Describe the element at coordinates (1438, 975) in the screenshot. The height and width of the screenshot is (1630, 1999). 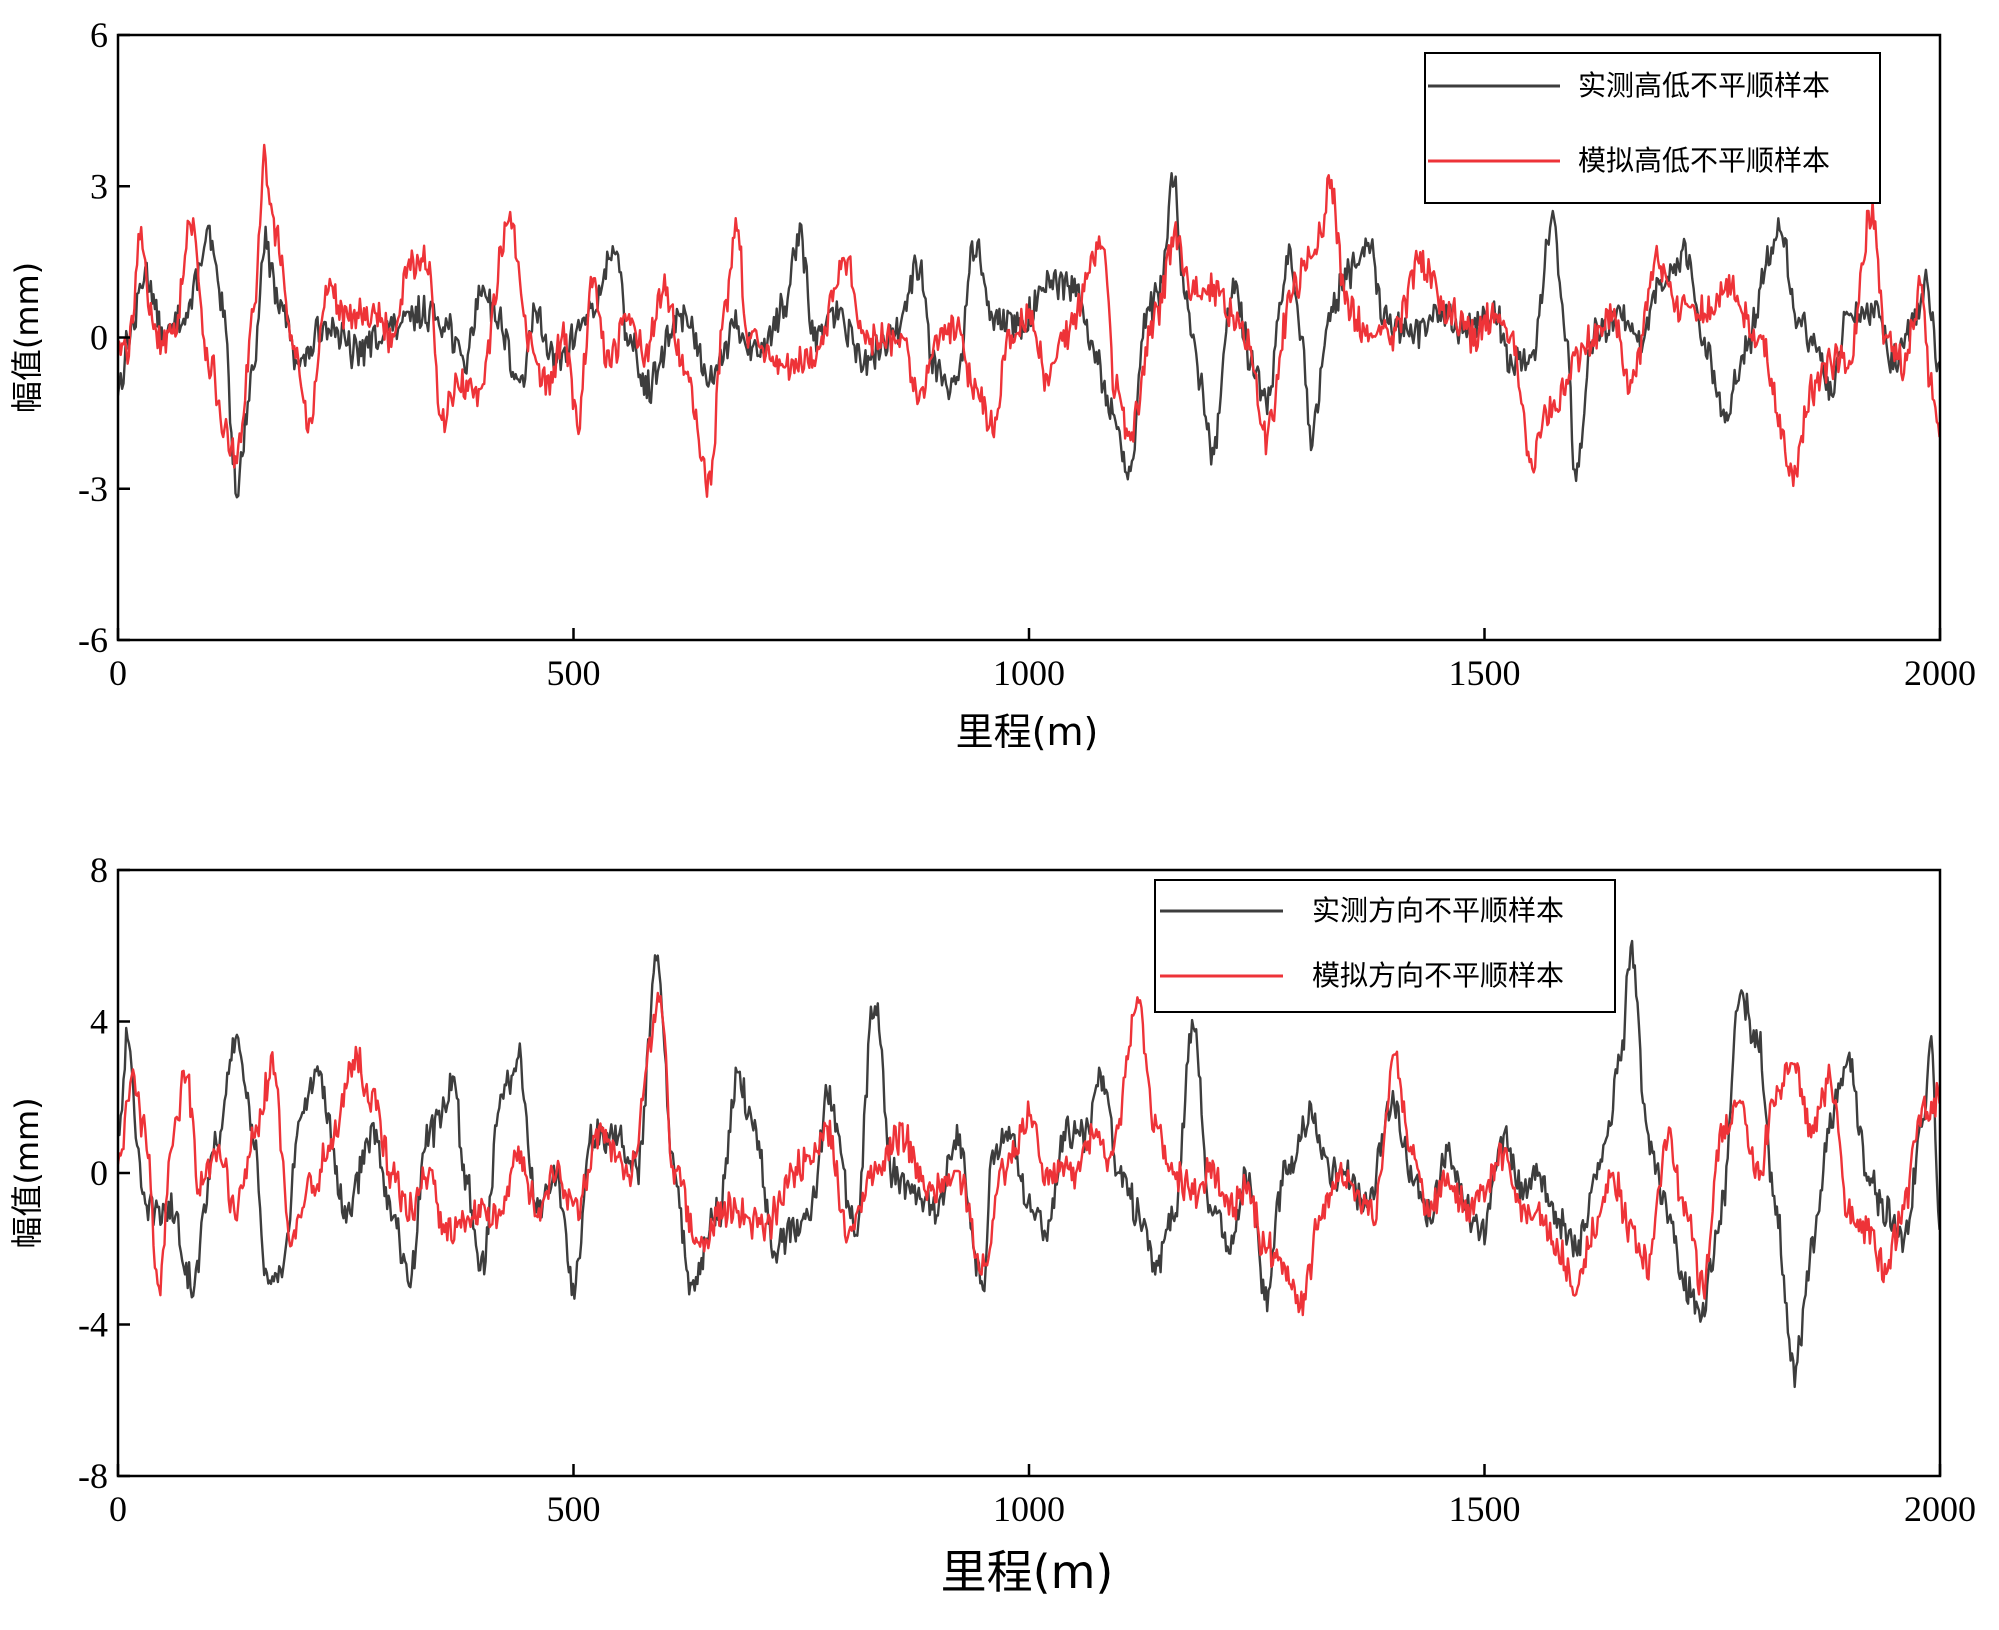
I see `legend-label: 模拟方向不平顺样本` at that location.